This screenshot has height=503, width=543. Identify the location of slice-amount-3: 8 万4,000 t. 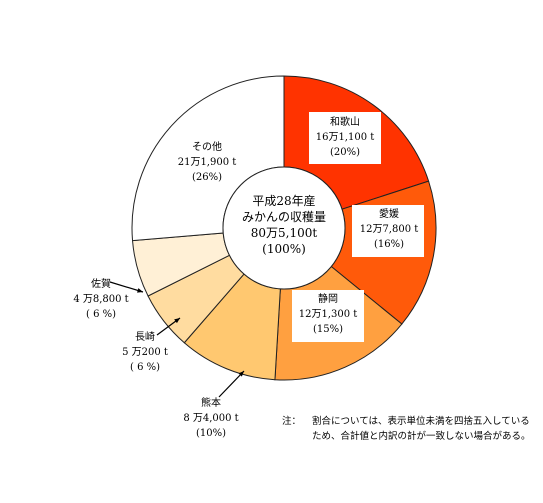
(210, 418).